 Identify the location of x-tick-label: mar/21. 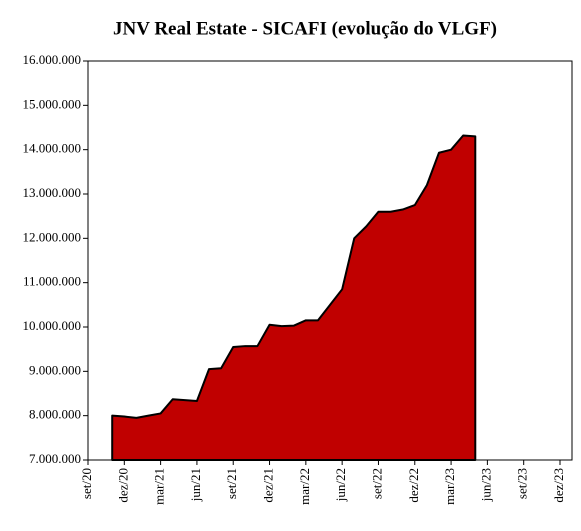
(159, 486).